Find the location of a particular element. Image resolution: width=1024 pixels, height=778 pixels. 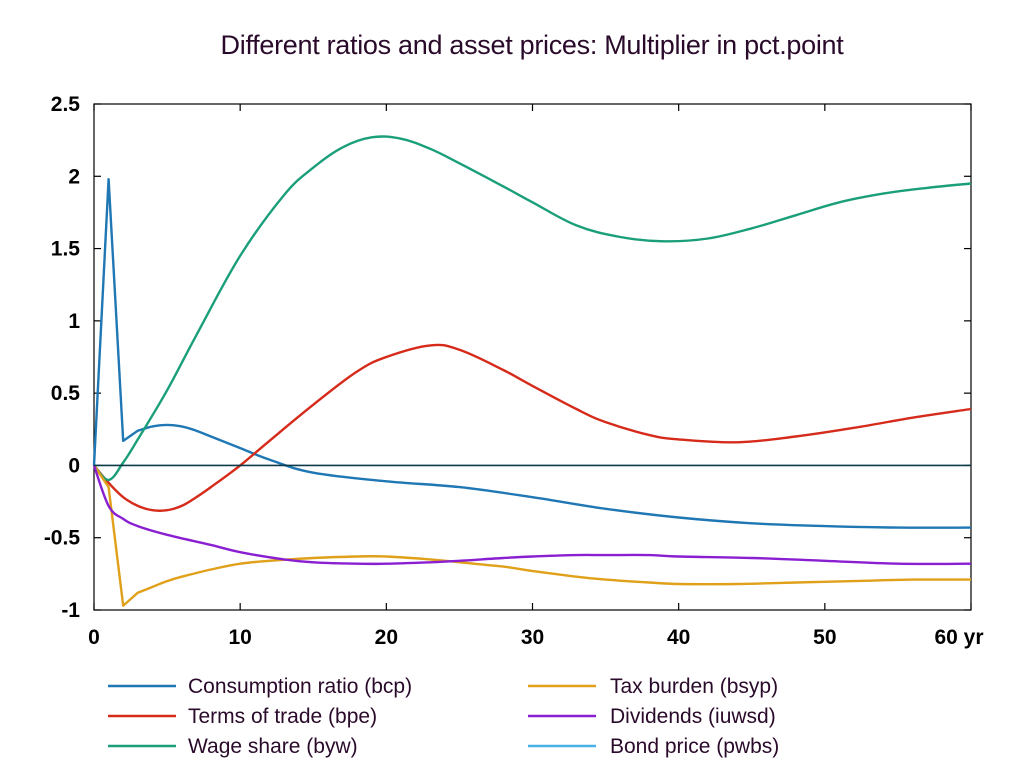

y-tick-label-7: 2.5 is located at coordinates (66, 104).